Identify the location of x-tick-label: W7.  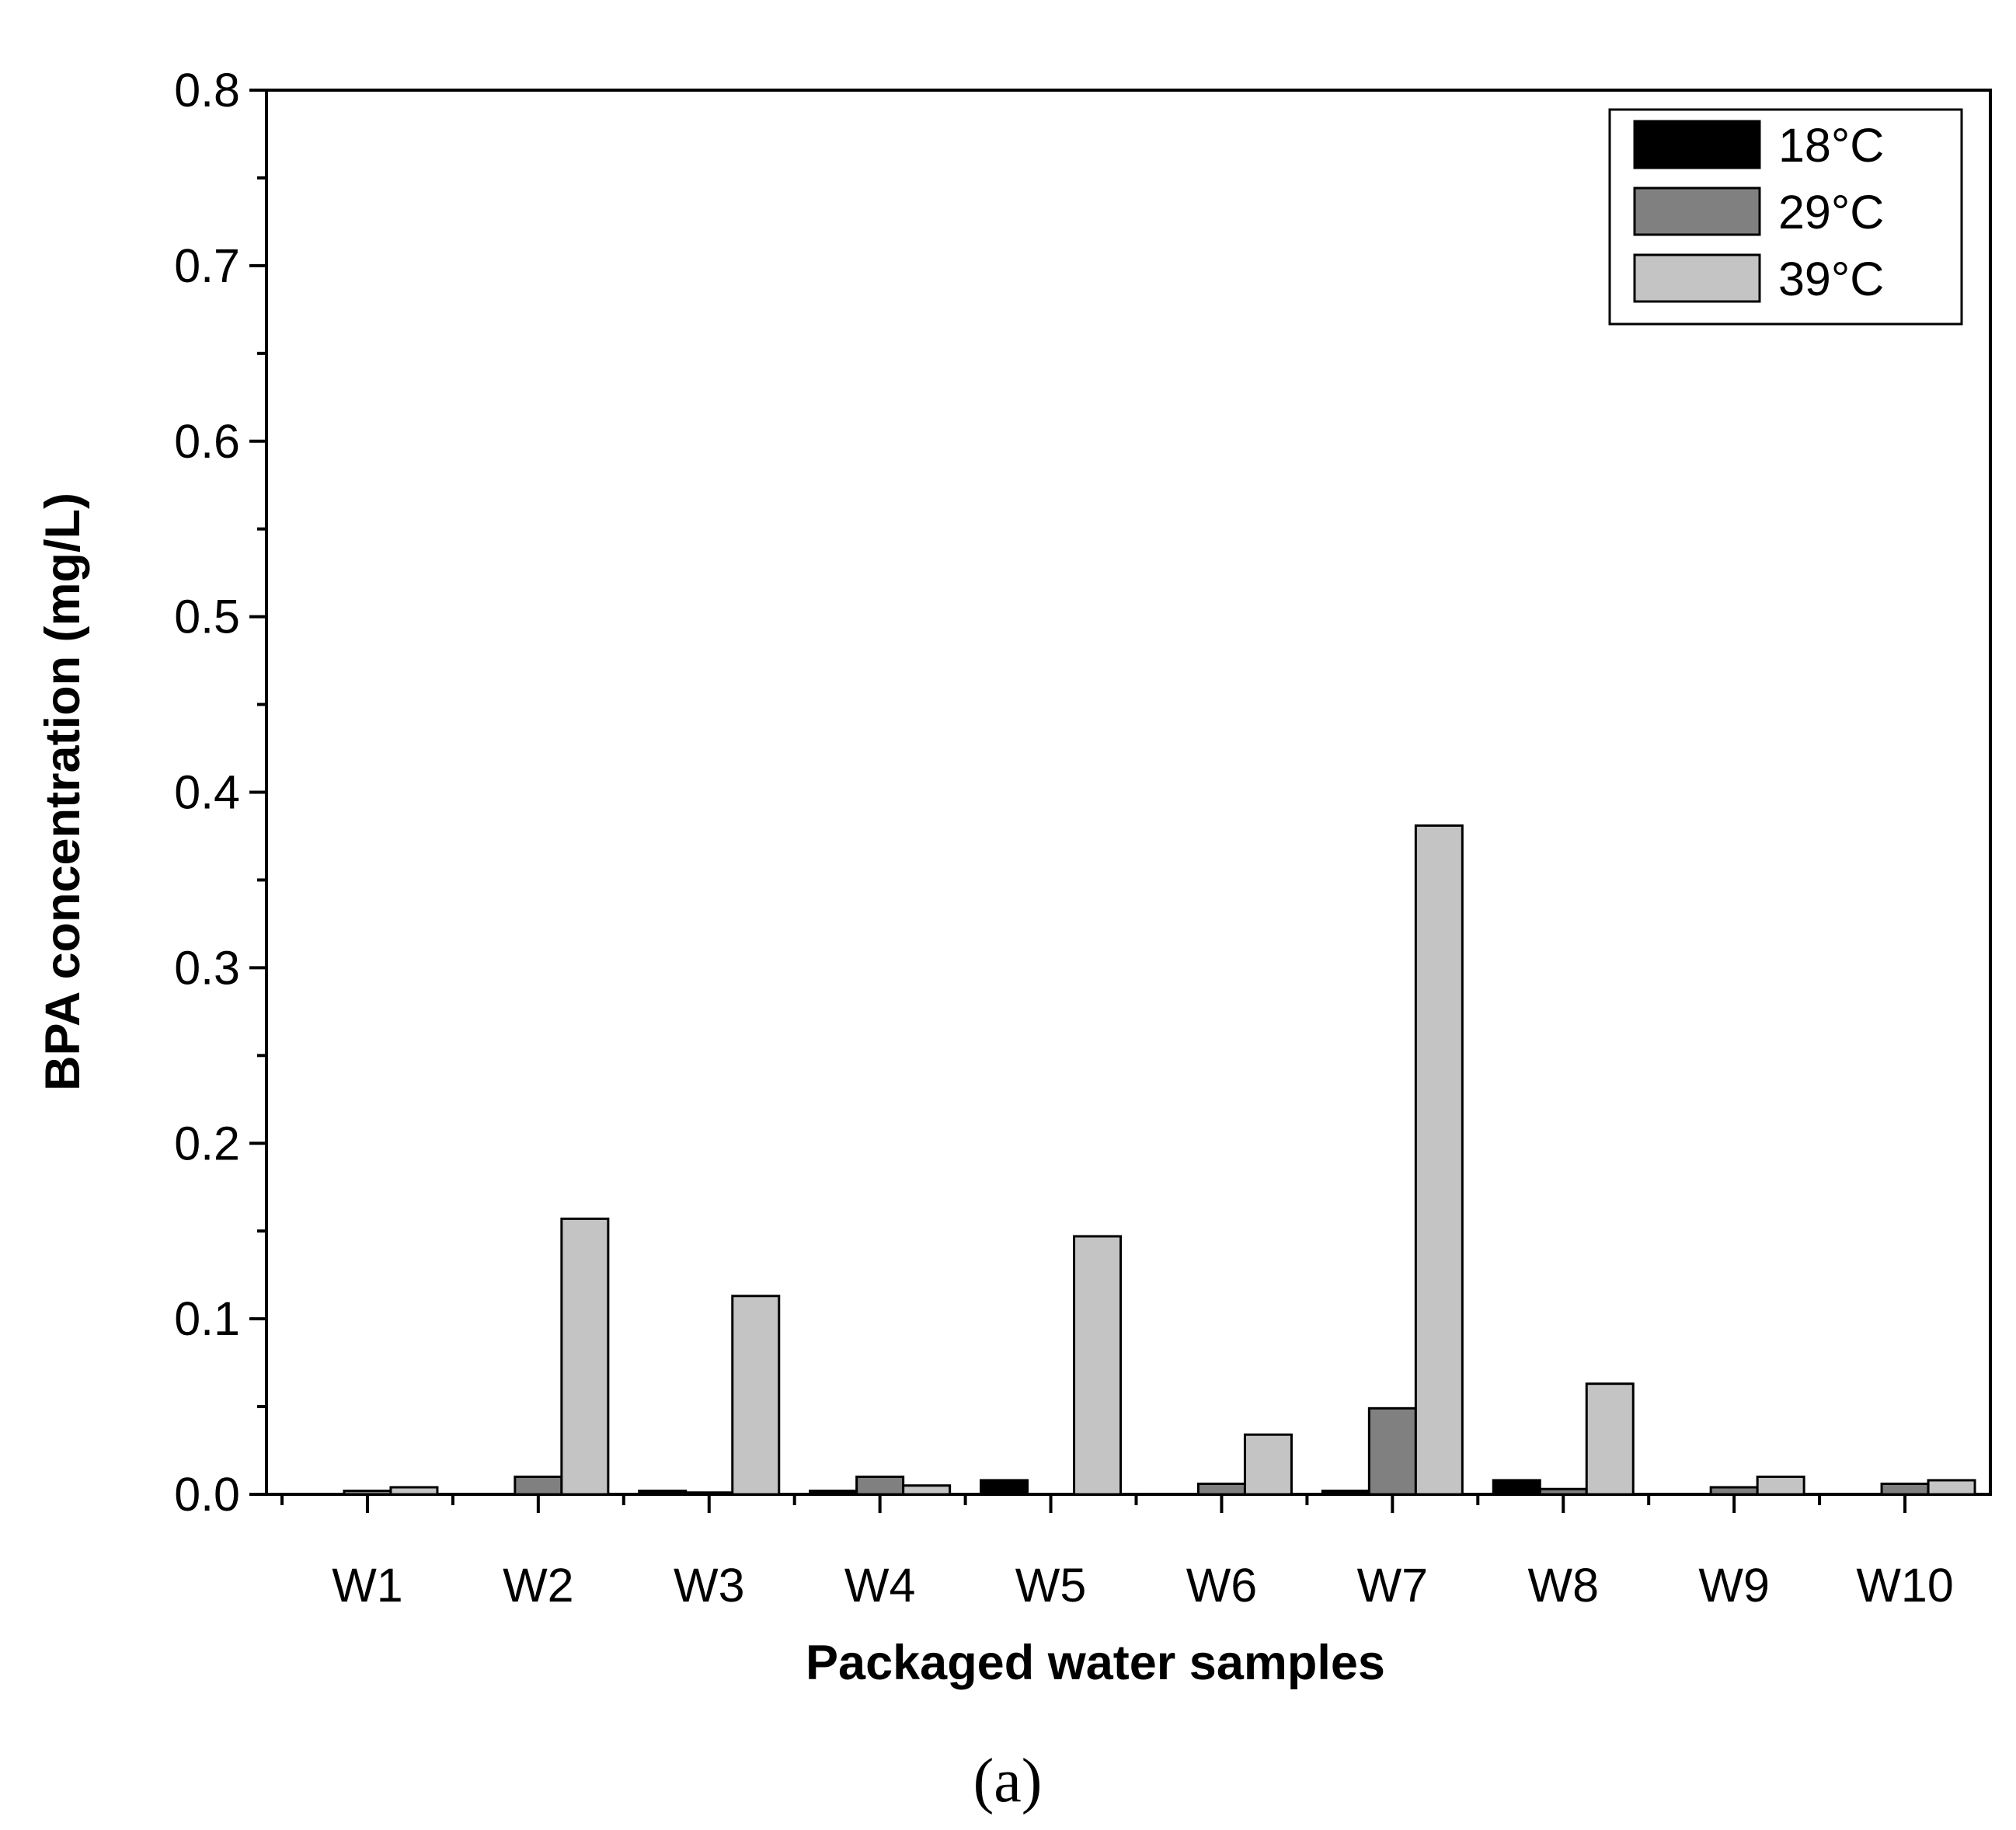
(1393, 1585).